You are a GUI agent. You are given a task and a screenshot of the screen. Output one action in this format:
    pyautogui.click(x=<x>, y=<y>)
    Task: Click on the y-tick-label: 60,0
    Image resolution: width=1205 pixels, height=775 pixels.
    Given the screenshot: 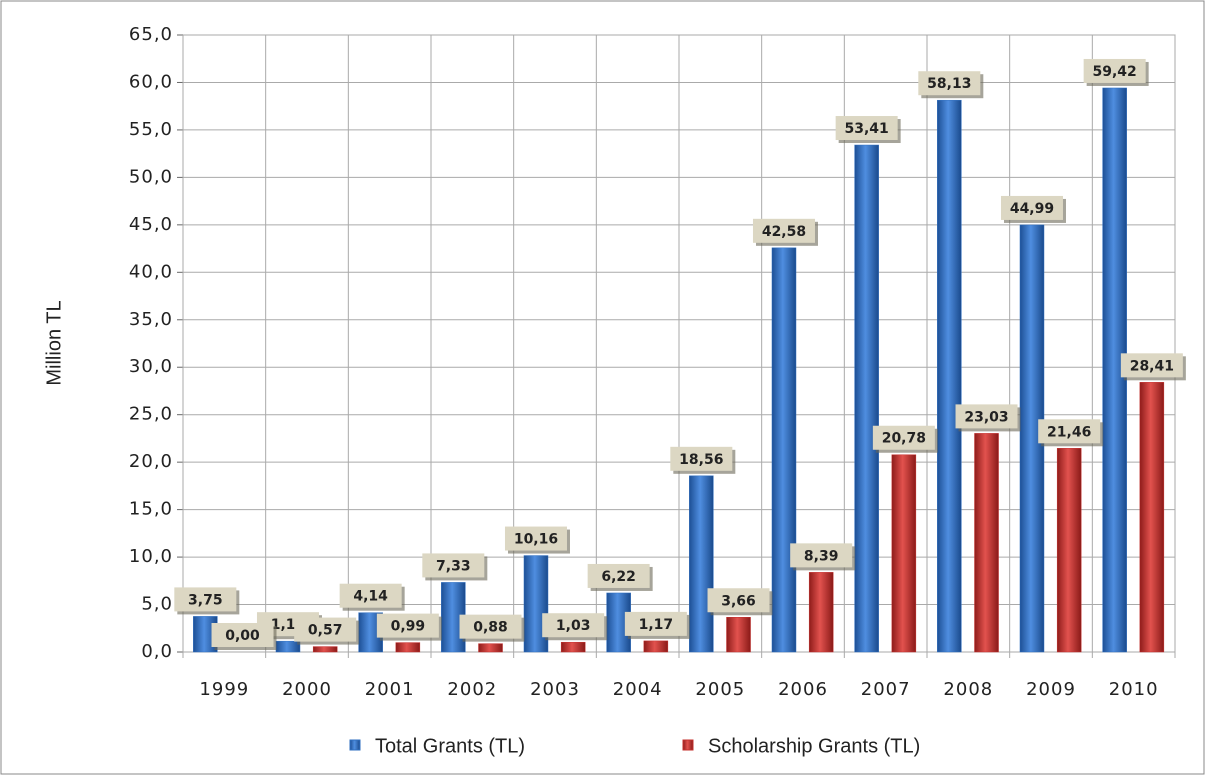 What is the action you would take?
    pyautogui.click(x=151, y=81)
    